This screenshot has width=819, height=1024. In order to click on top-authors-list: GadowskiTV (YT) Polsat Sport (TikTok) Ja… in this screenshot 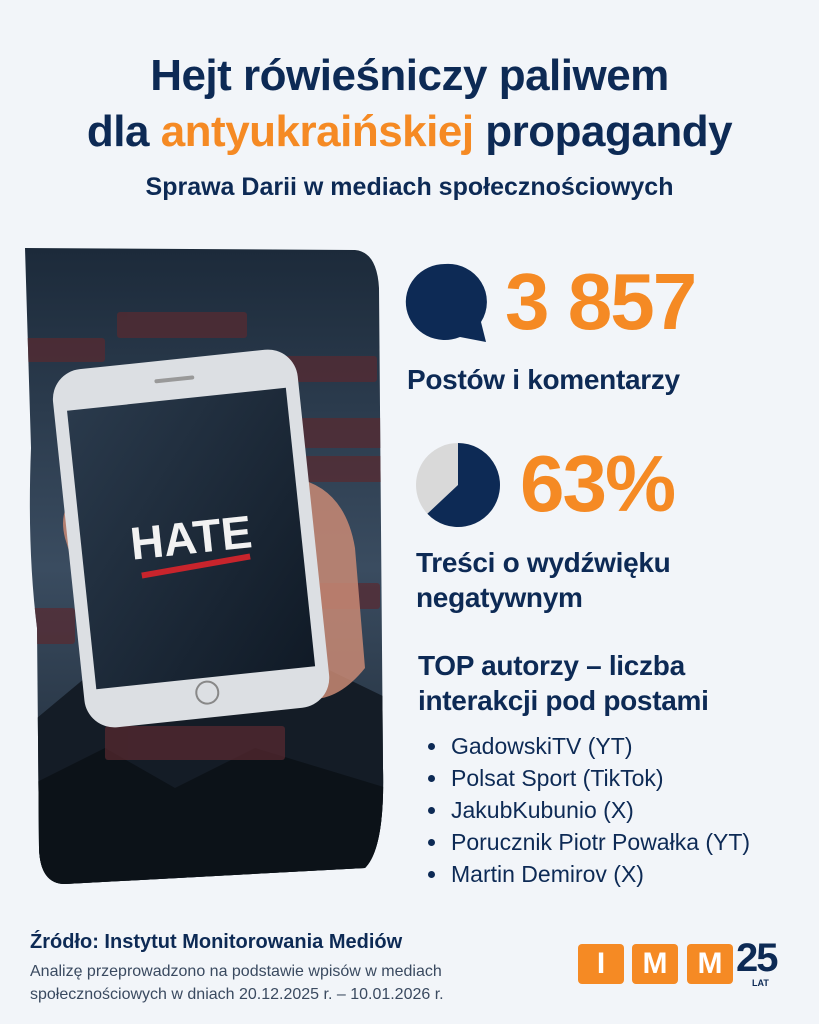, I will do `click(587, 810)`.